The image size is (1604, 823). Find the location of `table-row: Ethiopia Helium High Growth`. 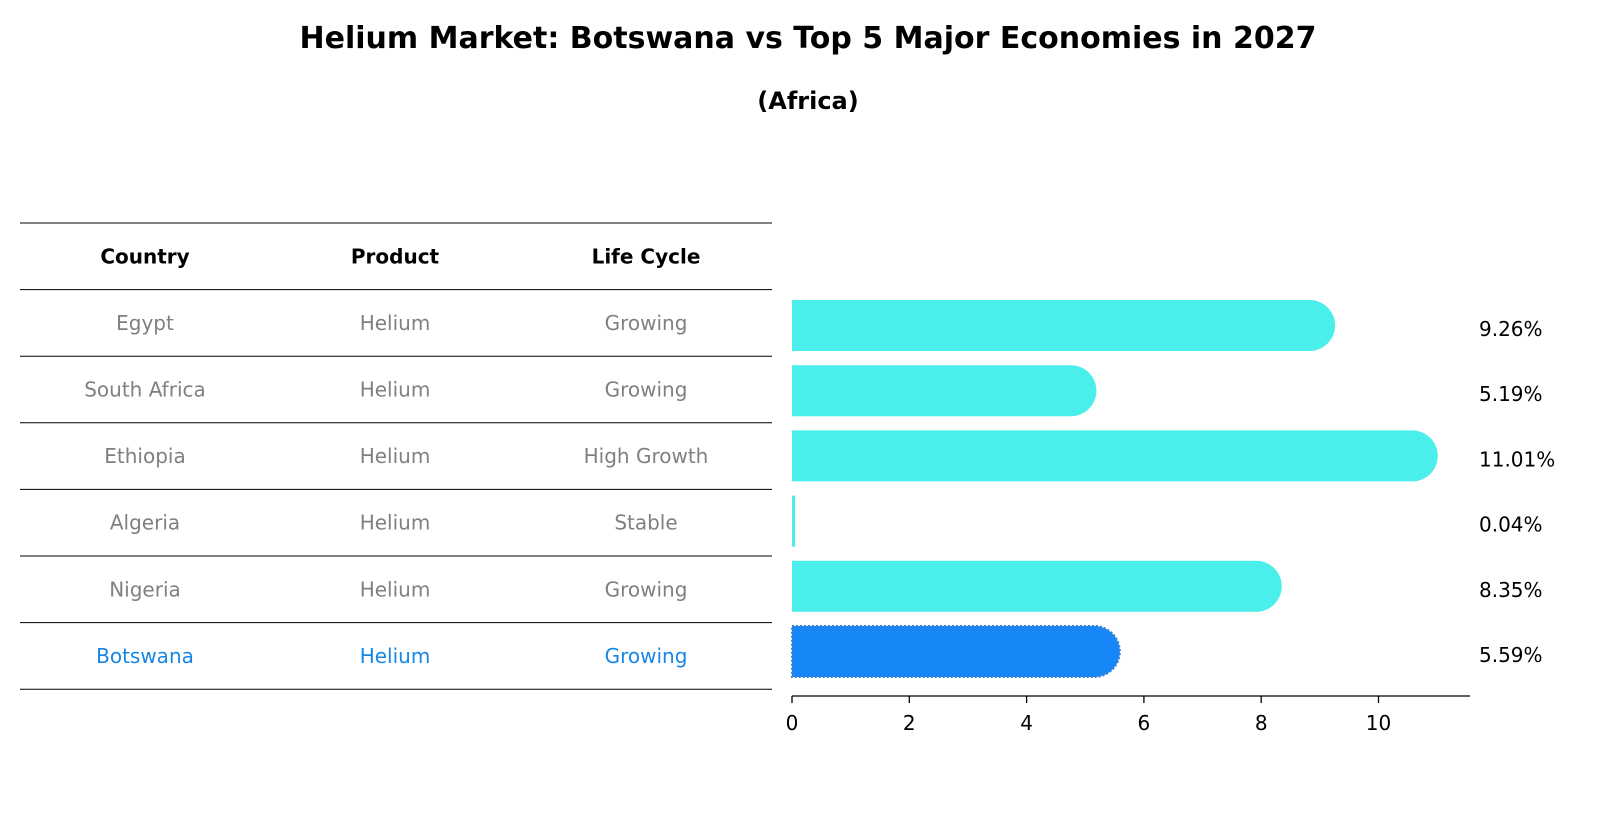

table-row: Ethiopia Helium High Growth is located at coordinates (406, 456).